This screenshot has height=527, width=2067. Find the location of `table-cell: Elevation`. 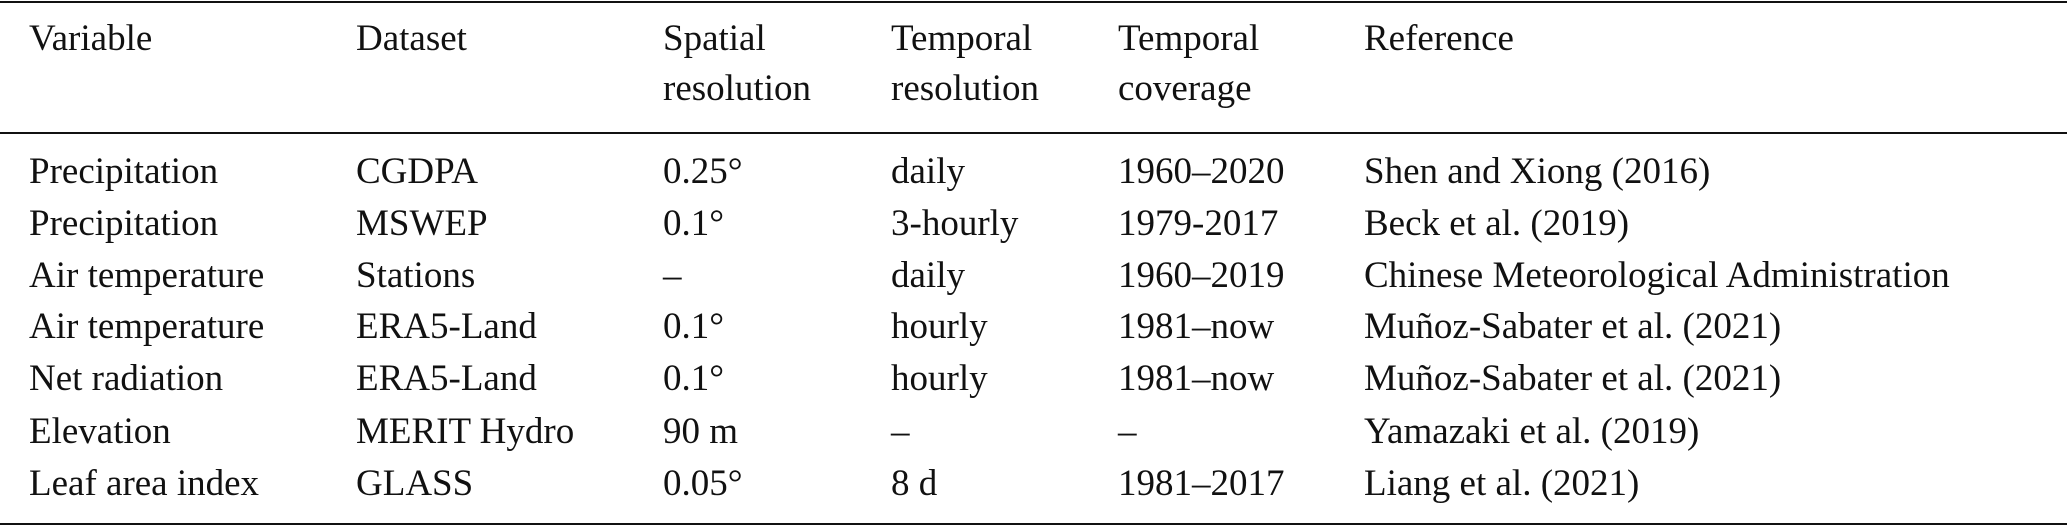

table-cell: Elevation is located at coordinates (100, 431).